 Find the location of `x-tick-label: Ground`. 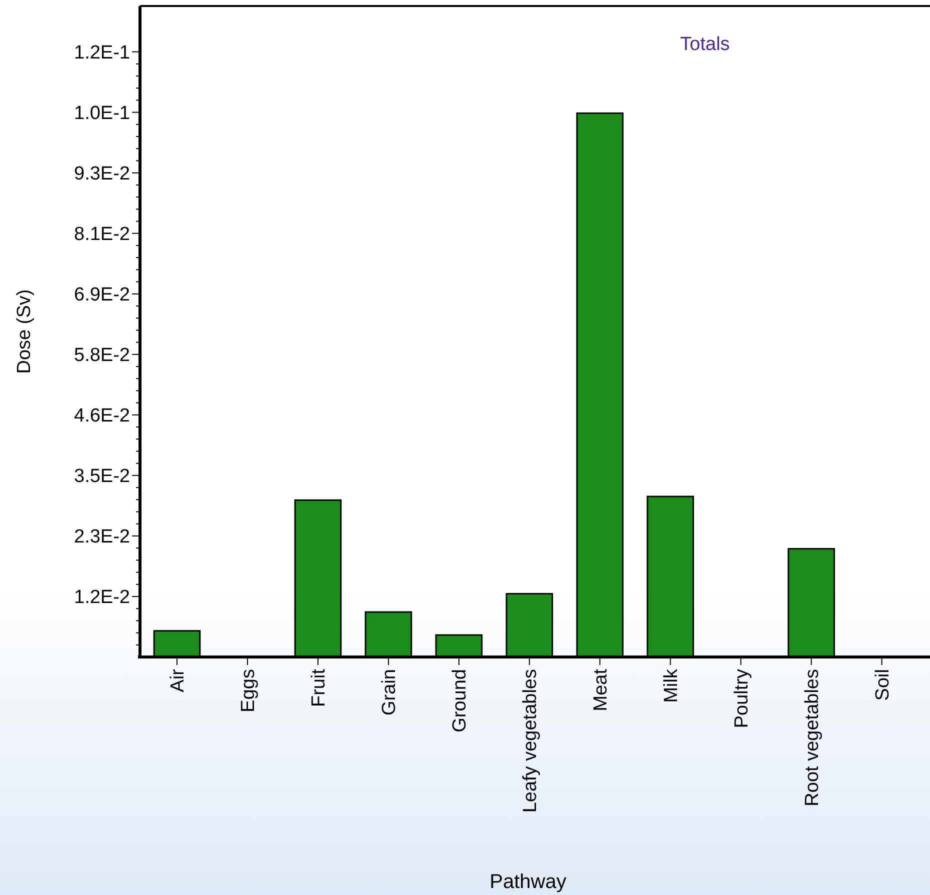

x-tick-label: Ground is located at coordinates (460, 700).